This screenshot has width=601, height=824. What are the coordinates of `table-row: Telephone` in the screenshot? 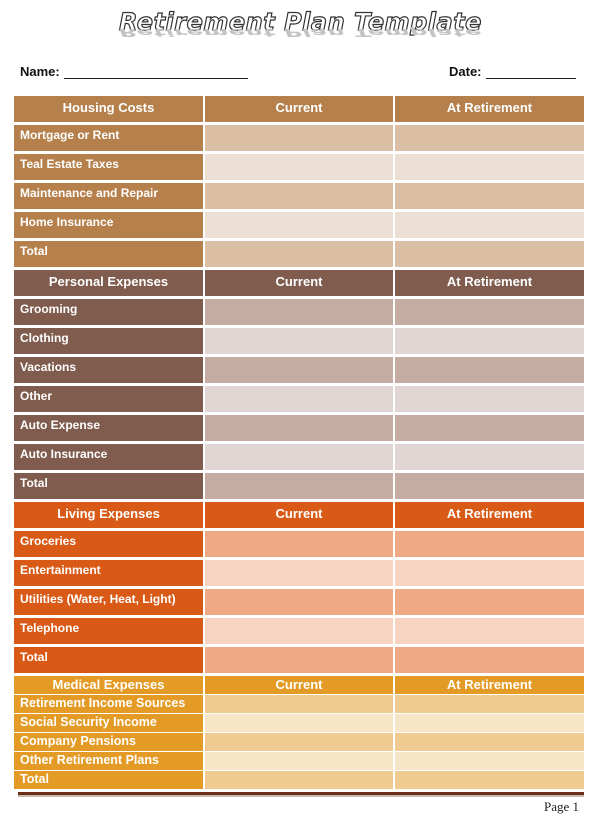 It's located at (299, 631).